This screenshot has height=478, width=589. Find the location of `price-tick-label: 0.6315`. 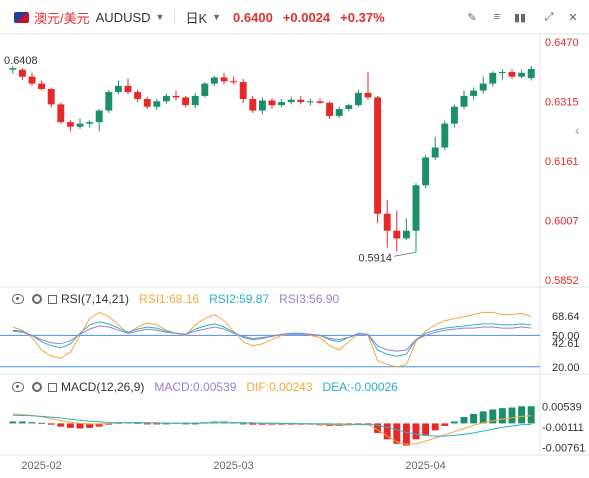

price-tick-label: 0.6315 is located at coordinates (562, 103).